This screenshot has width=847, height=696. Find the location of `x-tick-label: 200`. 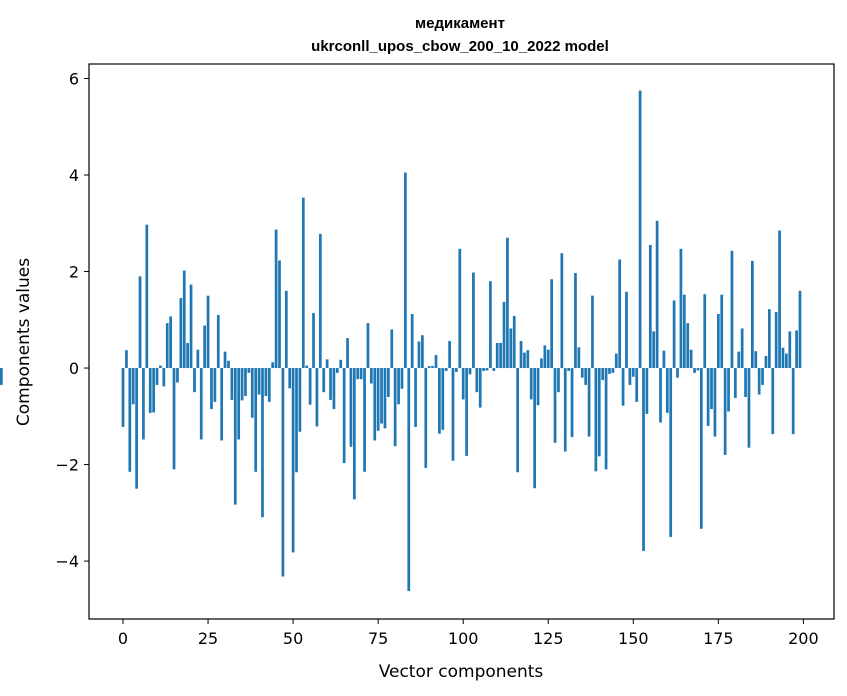

x-tick-label: 200 is located at coordinates (803, 638).